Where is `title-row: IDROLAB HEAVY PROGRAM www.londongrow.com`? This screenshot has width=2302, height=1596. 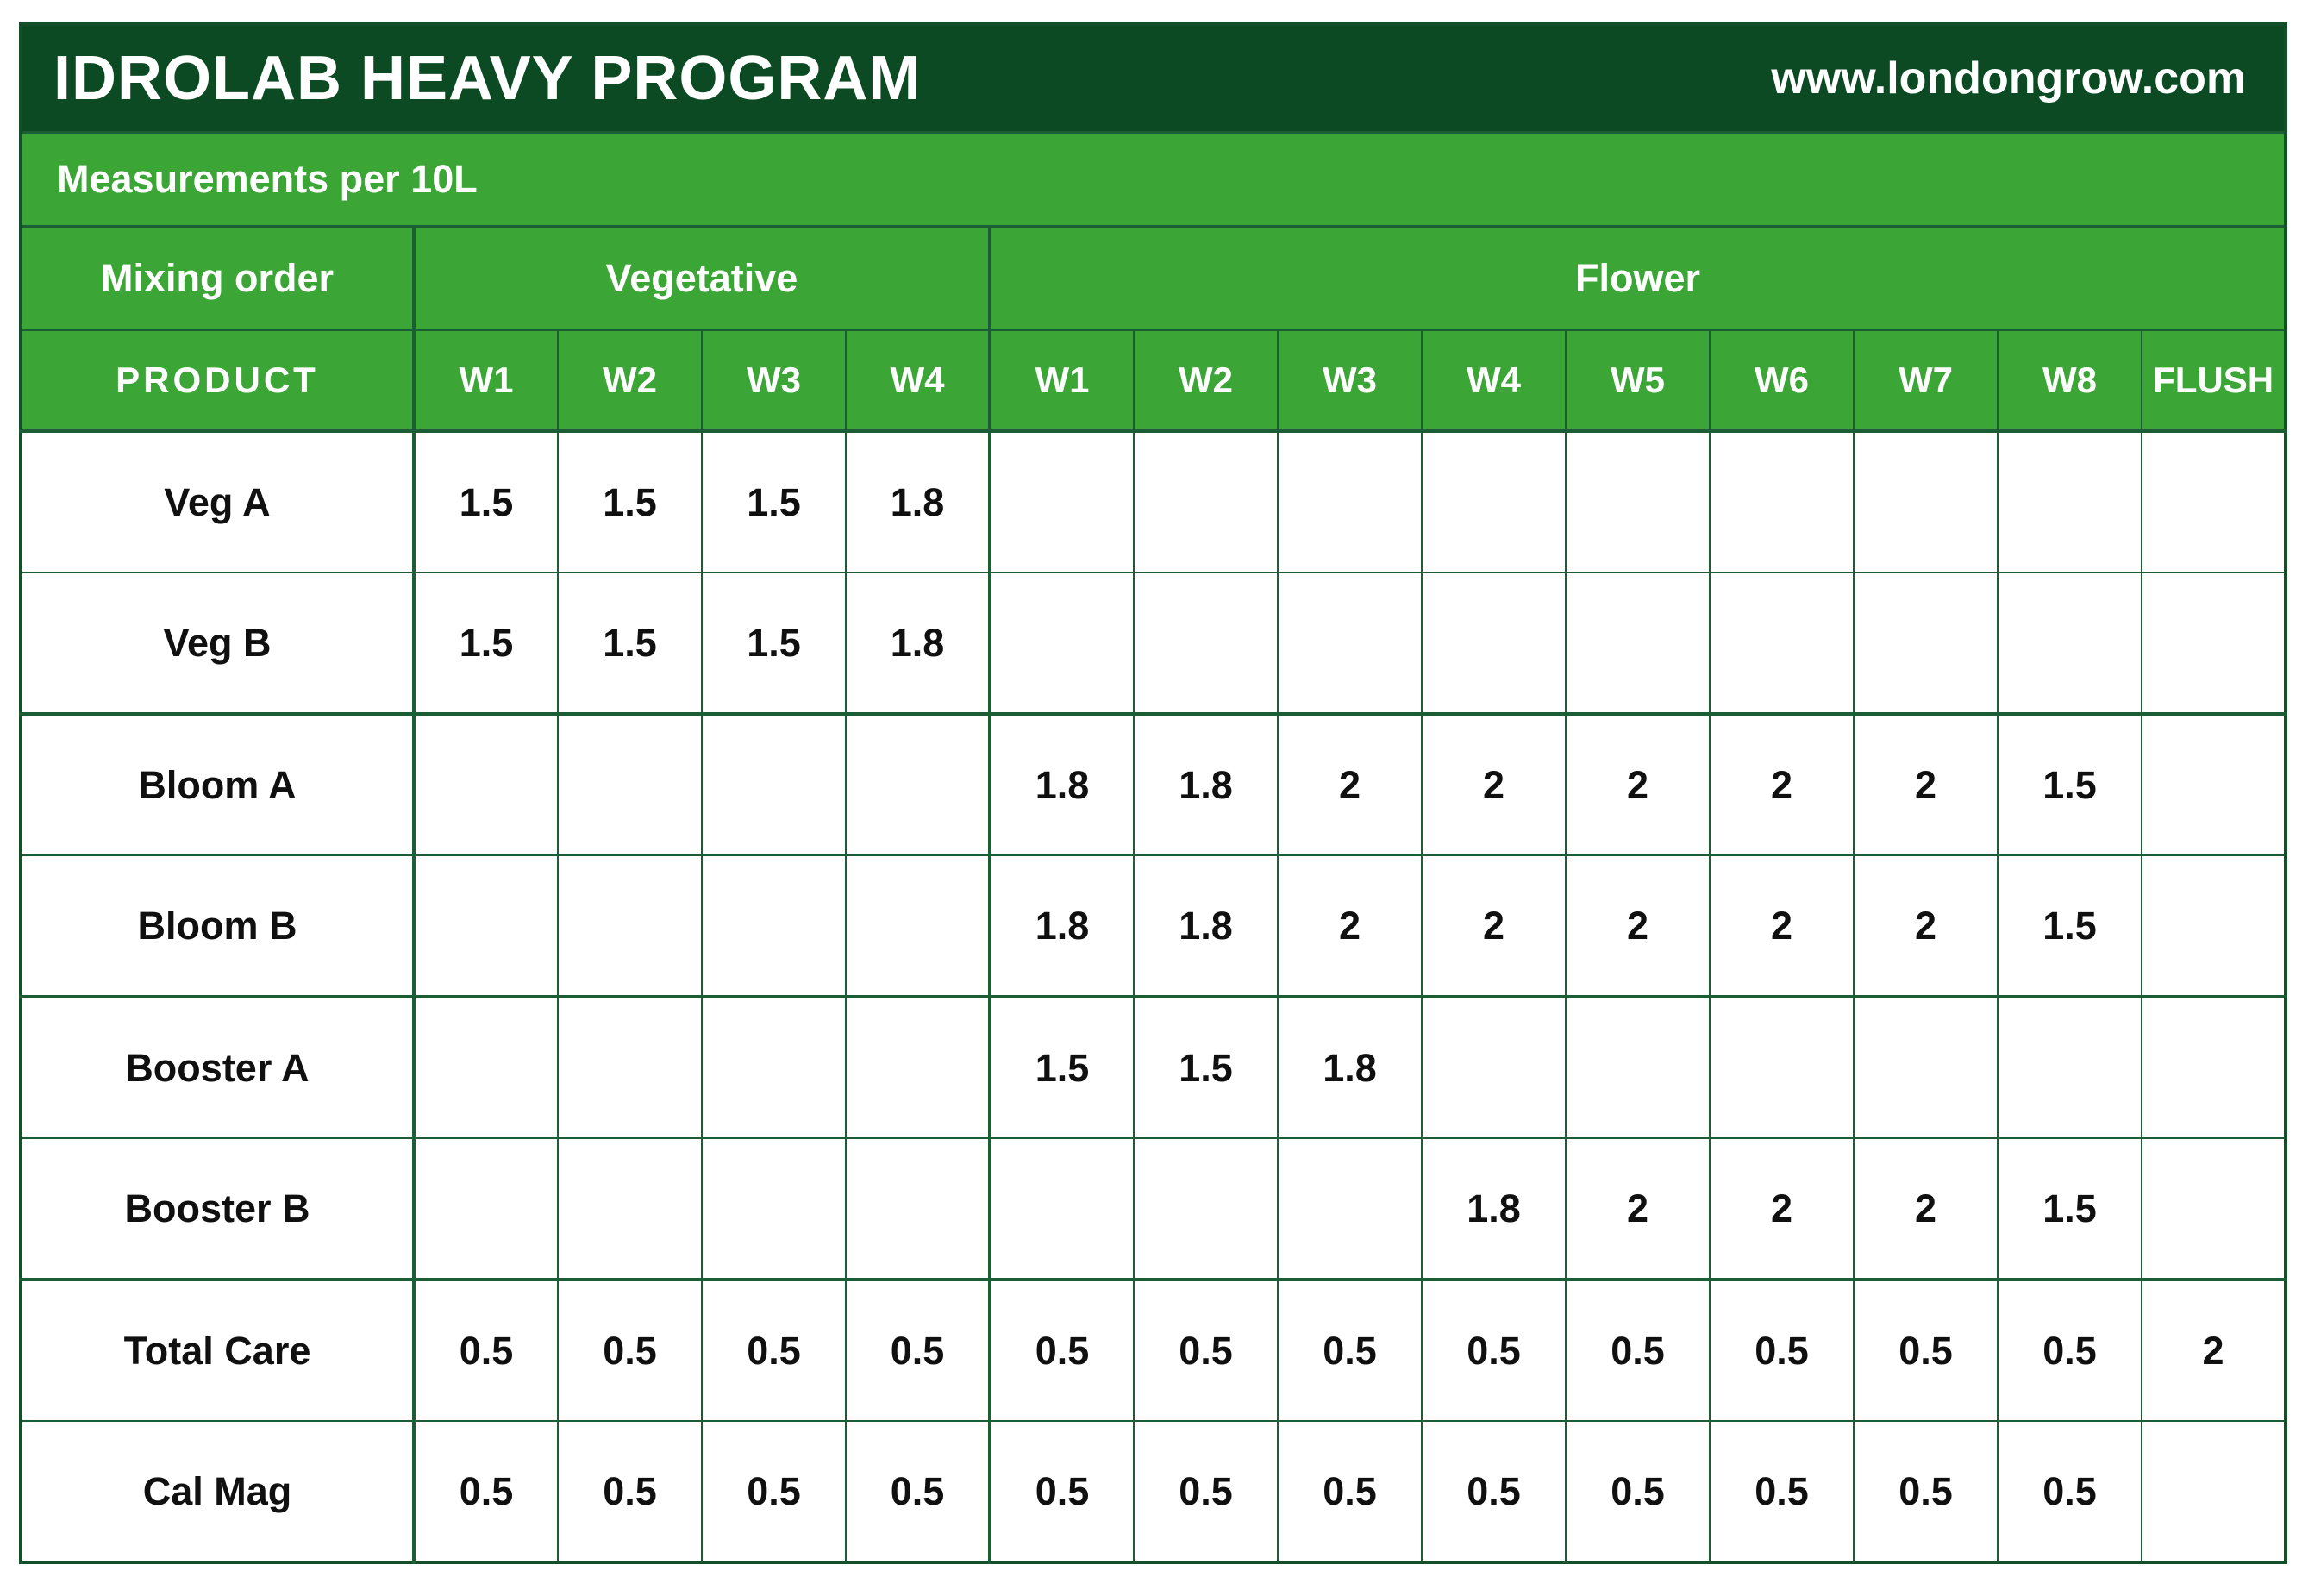
title-row: IDROLAB HEAVY PROGRAM www.londongrow.com is located at coordinates (1153, 78).